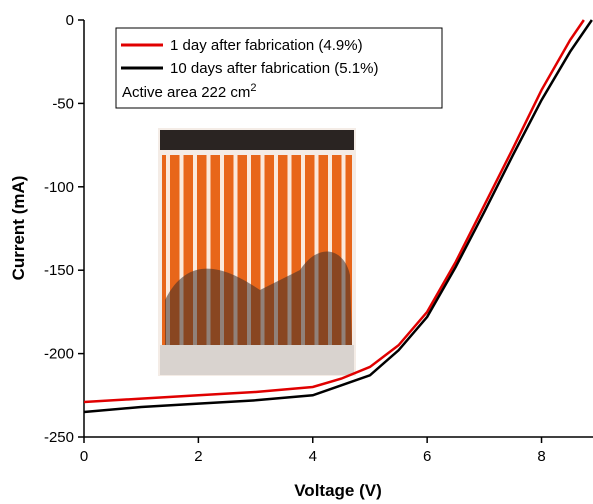 The height and width of the screenshot is (504, 593). What do you see at coordinates (427, 456) in the screenshot?
I see `x-tick-label: 6` at bounding box center [427, 456].